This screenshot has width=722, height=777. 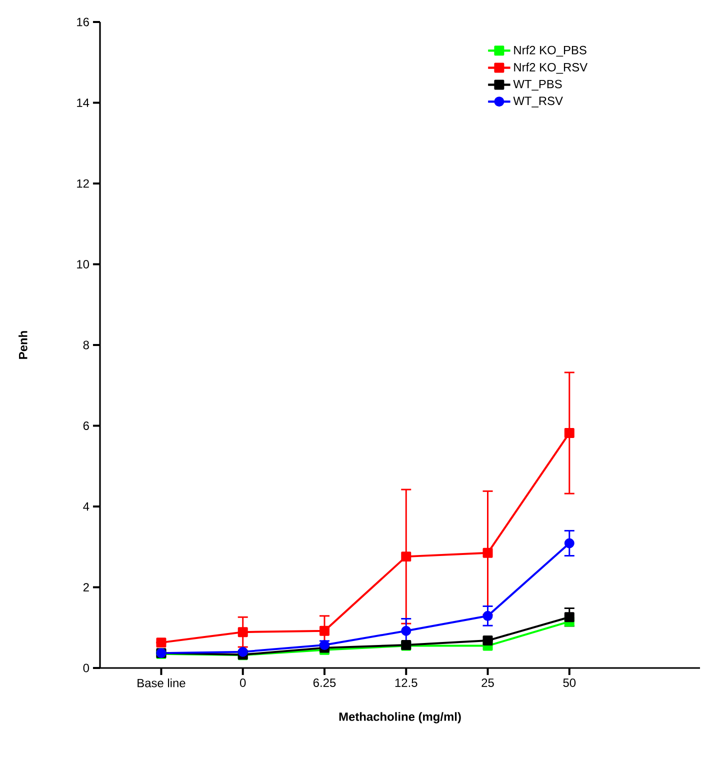 I want to click on y-tick-label: 10, so click(x=83, y=264).